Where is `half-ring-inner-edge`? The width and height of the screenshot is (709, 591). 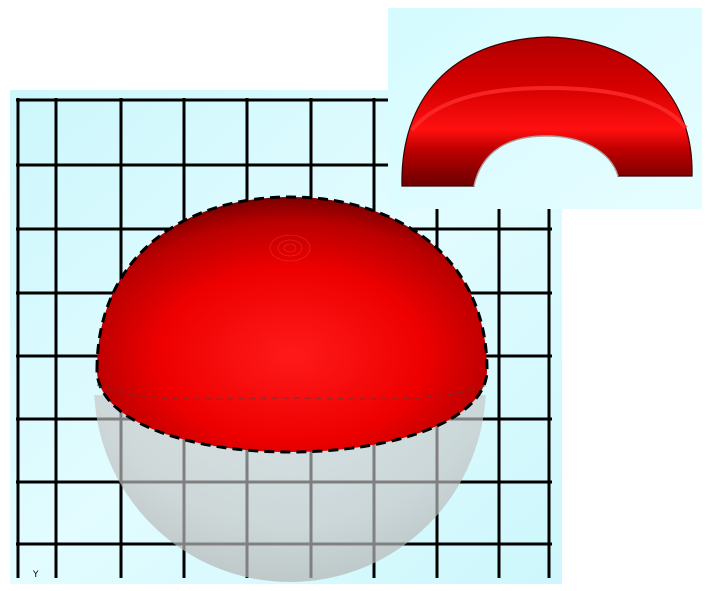
half-ring-inner-edge is located at coordinates (546, 161).